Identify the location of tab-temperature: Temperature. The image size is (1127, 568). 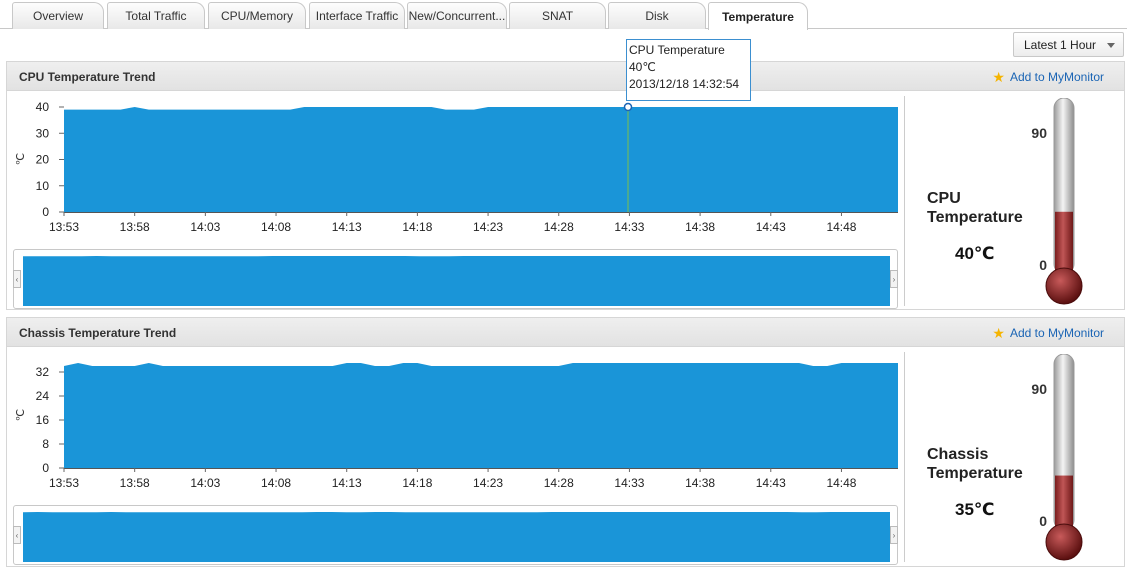
(758, 16).